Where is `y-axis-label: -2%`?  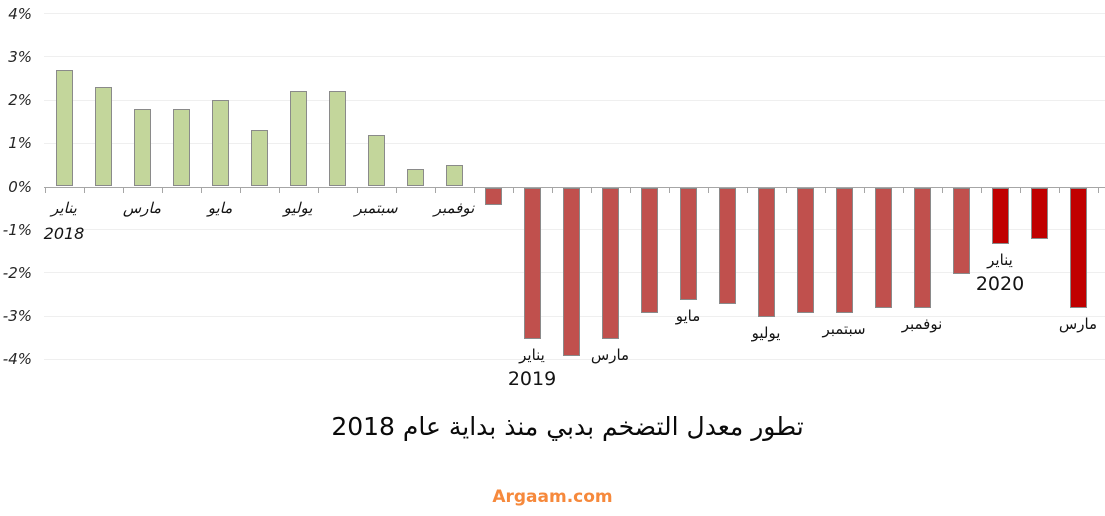
y-axis-label: -2% is located at coordinates (17, 272).